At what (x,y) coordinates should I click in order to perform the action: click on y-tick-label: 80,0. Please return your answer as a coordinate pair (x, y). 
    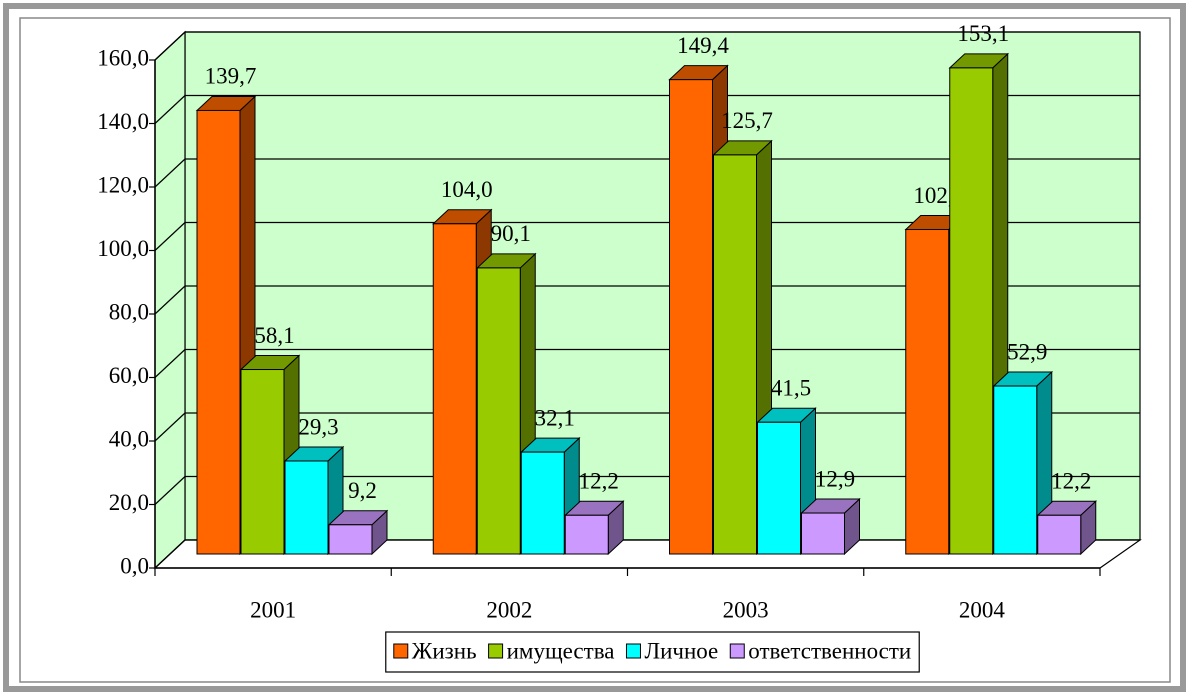
    Looking at the image, I should click on (129, 311).